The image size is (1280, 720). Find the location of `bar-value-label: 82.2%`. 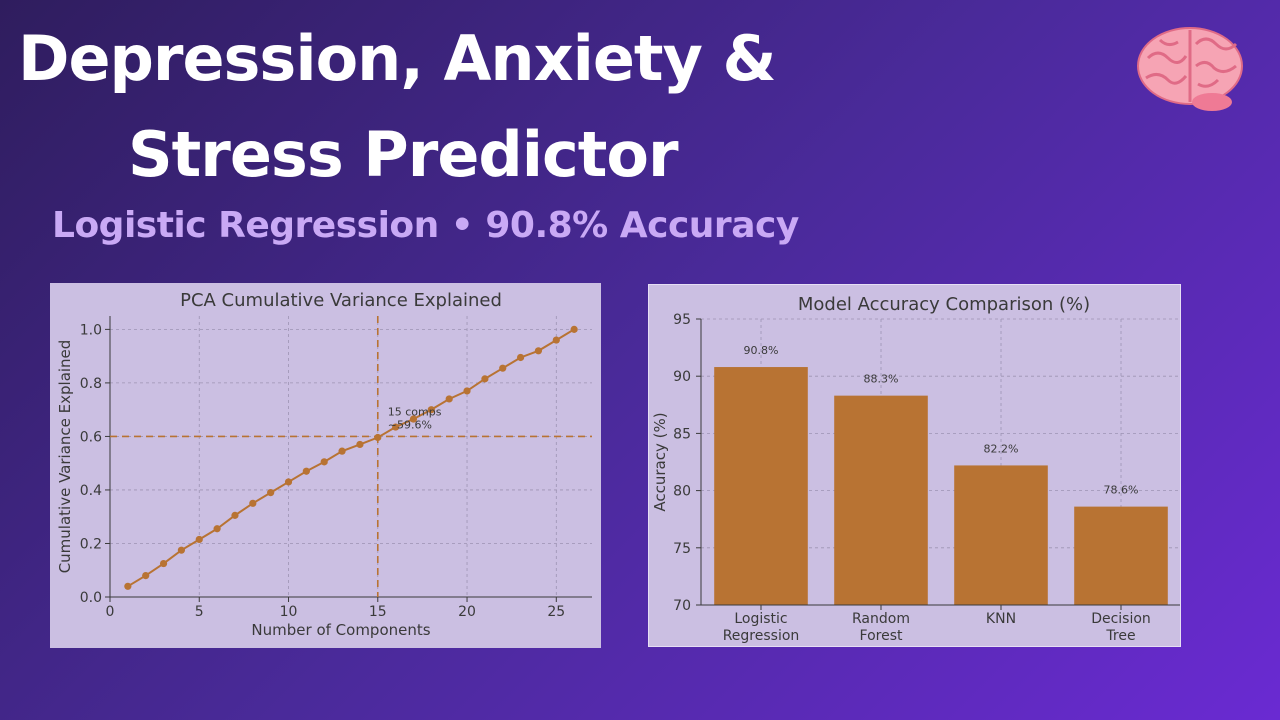

bar-value-label: 82.2% is located at coordinates (1001, 448).